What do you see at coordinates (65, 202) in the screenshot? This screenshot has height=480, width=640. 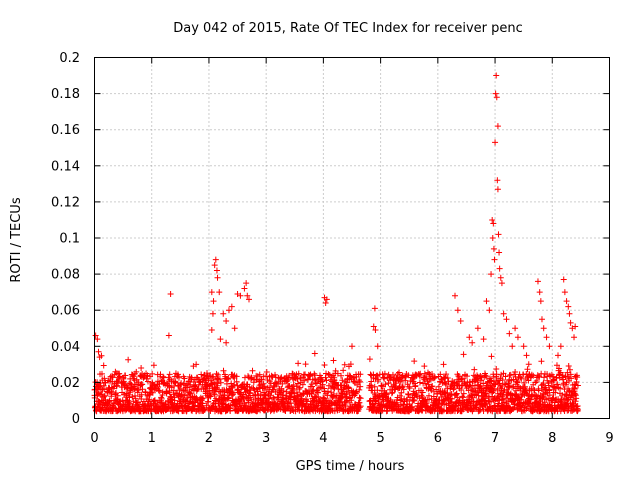 I see `y-tick-label: 0.12` at bounding box center [65, 202].